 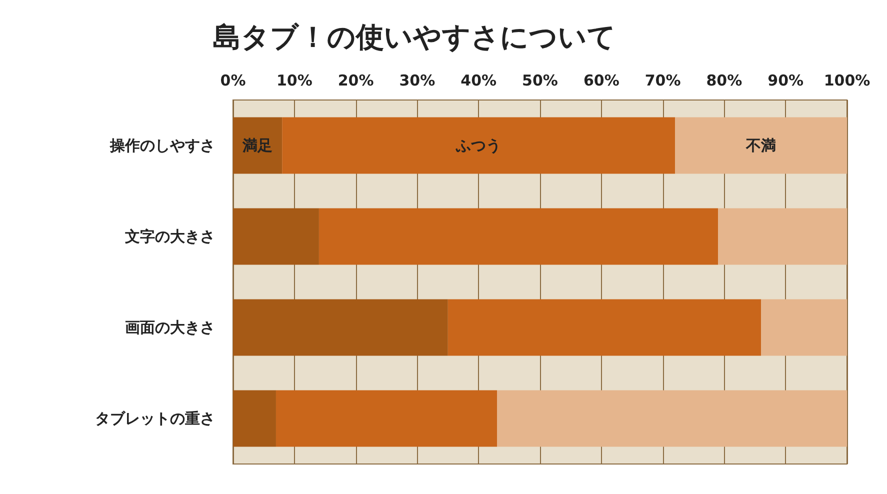 What do you see at coordinates (155, 419) in the screenshot?
I see `y-tick-label: タブレットの重さ` at bounding box center [155, 419].